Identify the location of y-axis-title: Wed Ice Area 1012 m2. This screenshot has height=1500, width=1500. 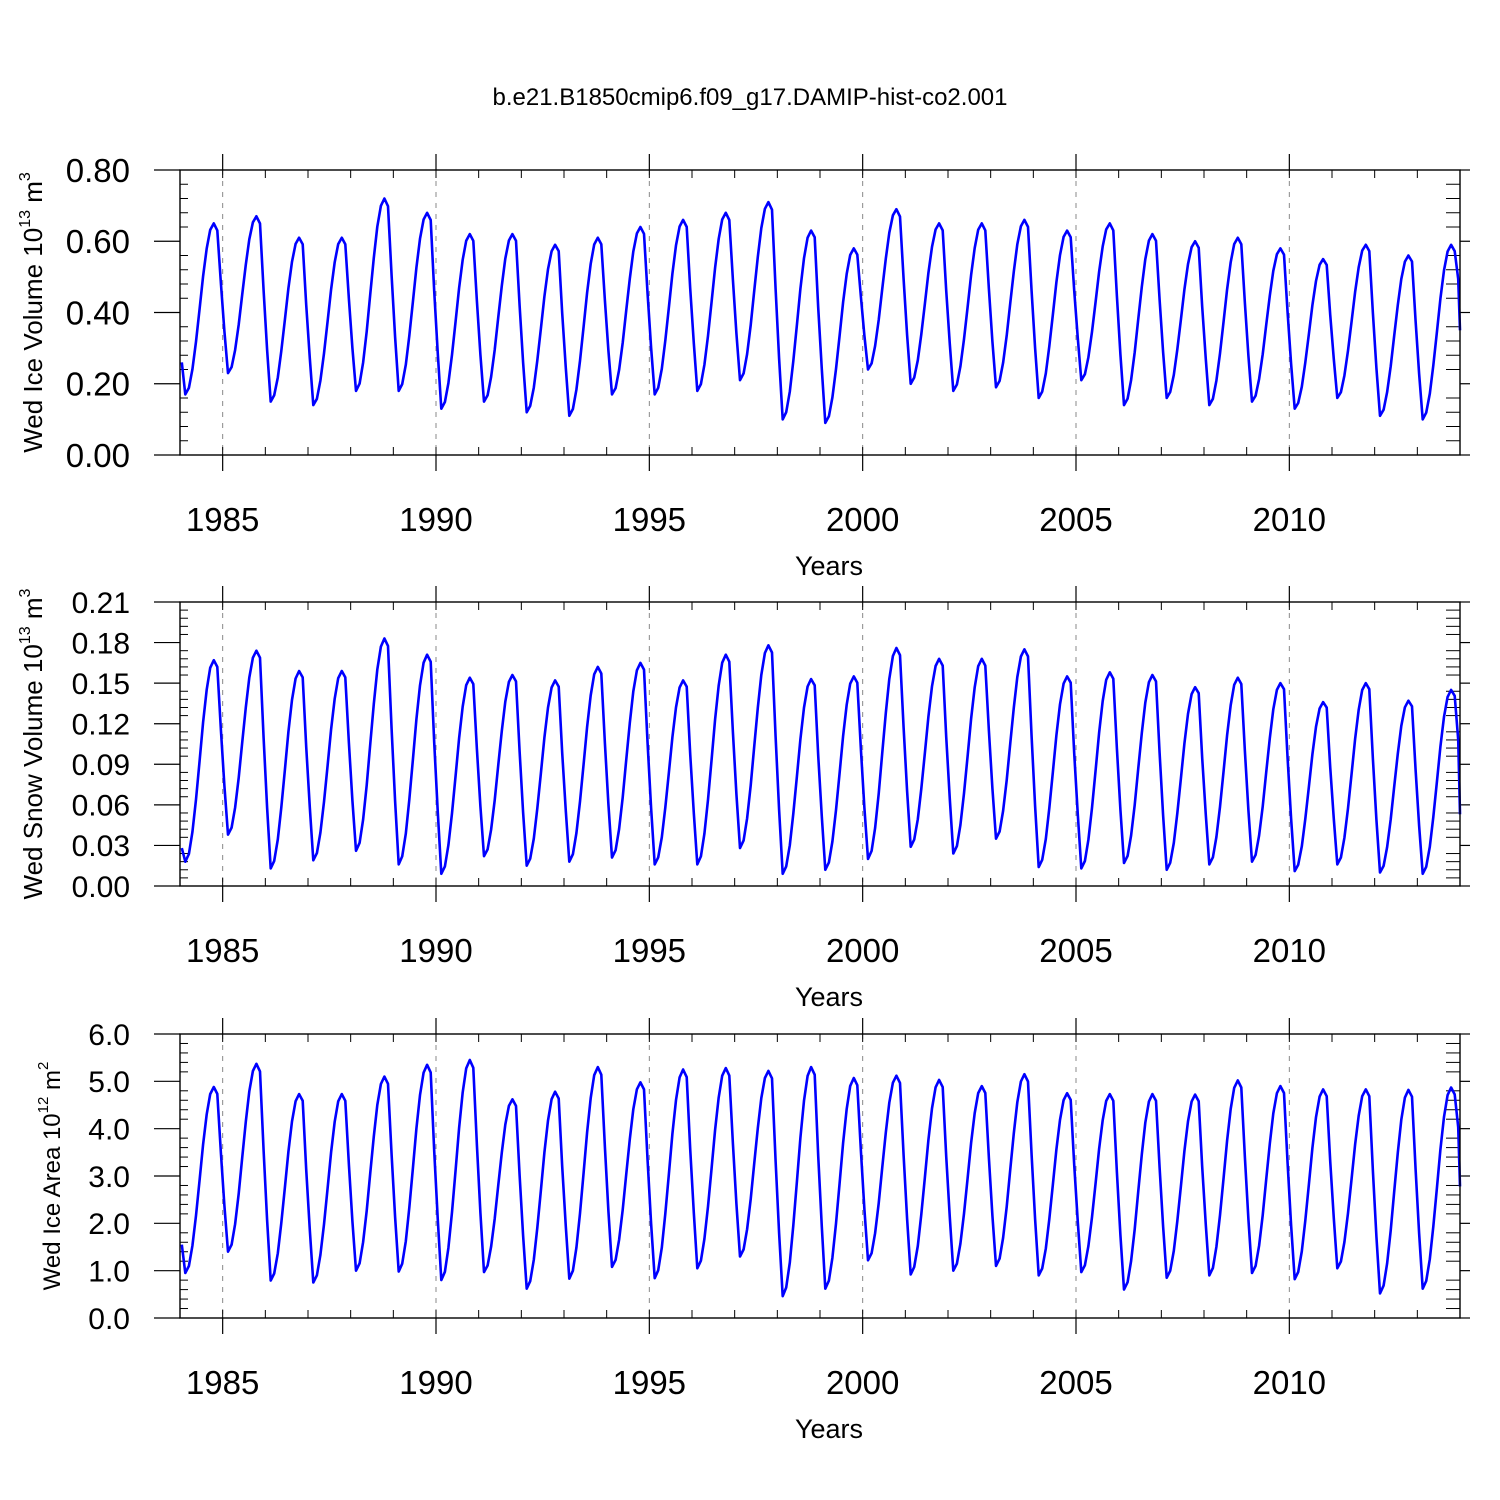
(50, 1176).